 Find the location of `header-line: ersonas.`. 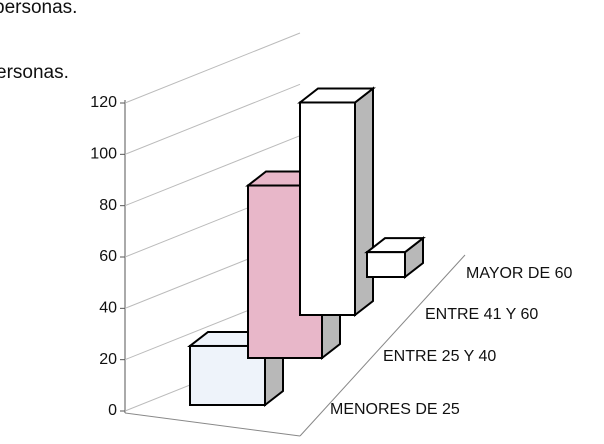

header-line: ersonas. is located at coordinates (34, 72).